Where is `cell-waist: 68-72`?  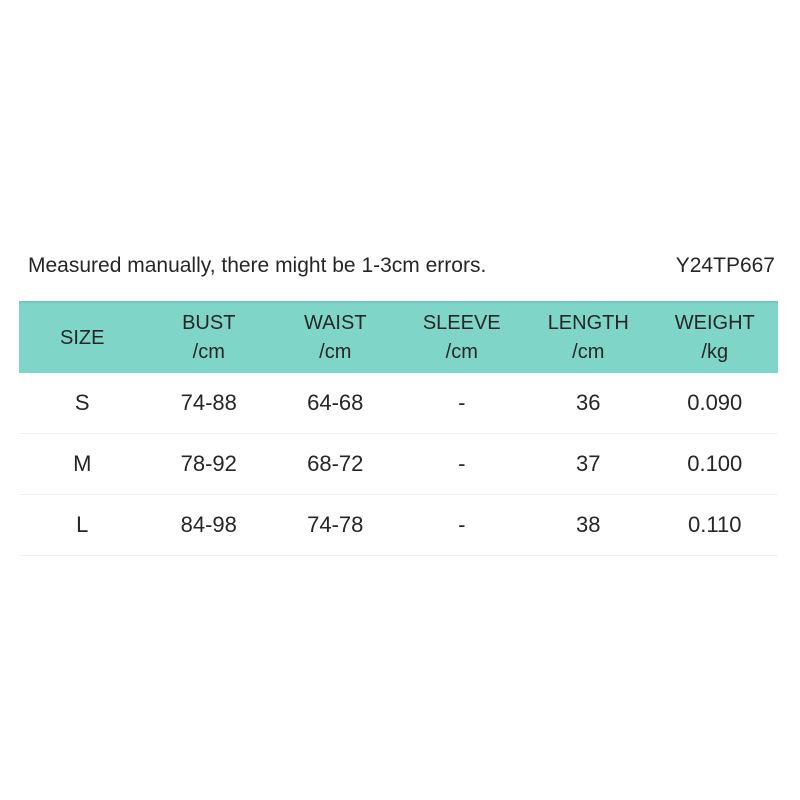
cell-waist: 68-72 is located at coordinates (335, 463).